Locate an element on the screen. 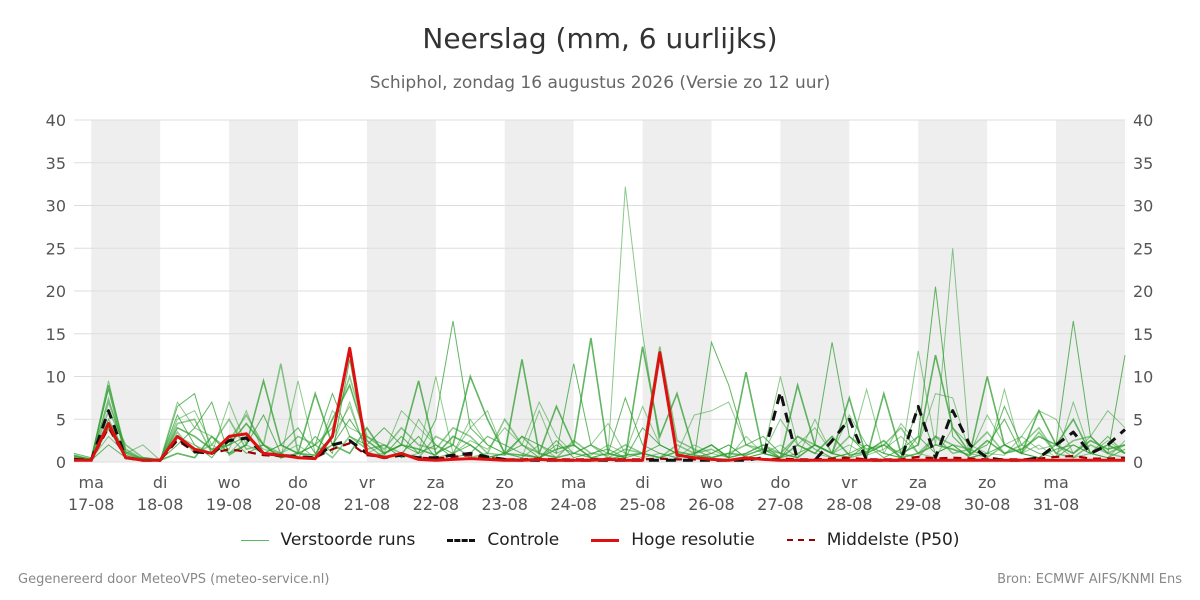  y-tick-label-right: 30 is located at coordinates (1143, 206).